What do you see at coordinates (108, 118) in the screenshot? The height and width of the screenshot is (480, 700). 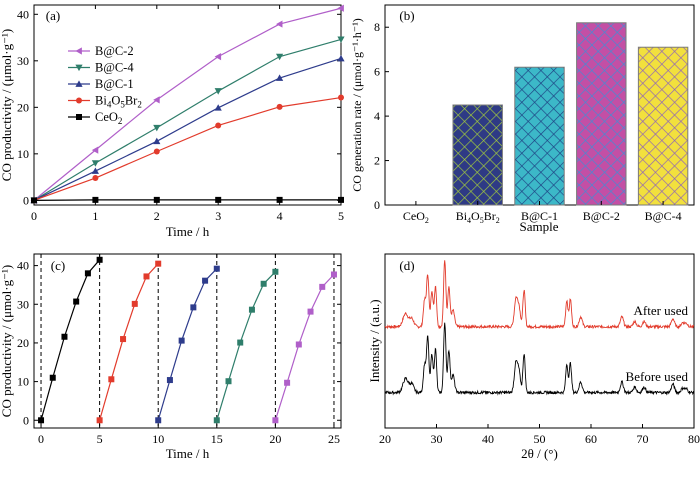 I see `legend-label: CeO2` at bounding box center [108, 118].